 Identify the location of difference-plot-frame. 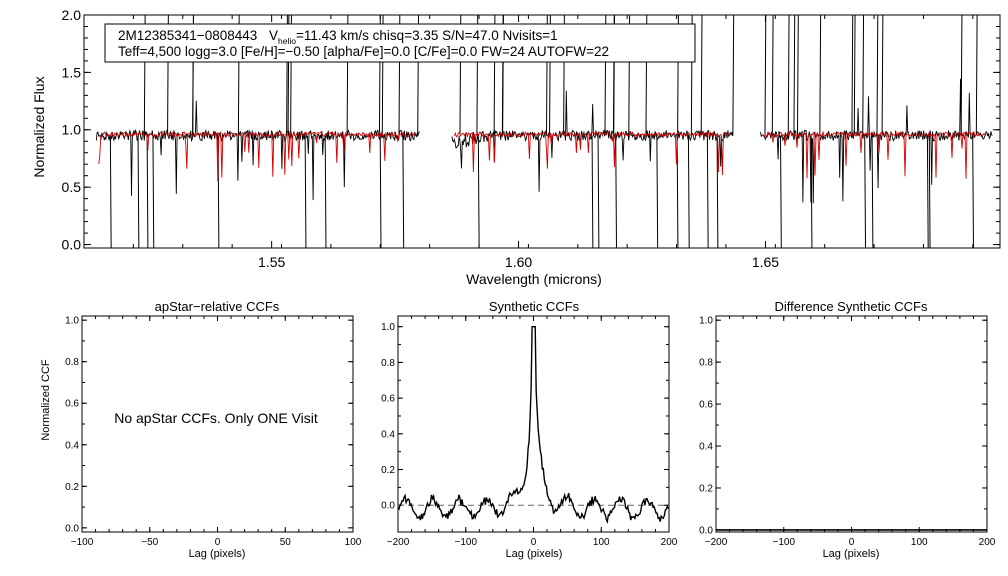
(851, 424).